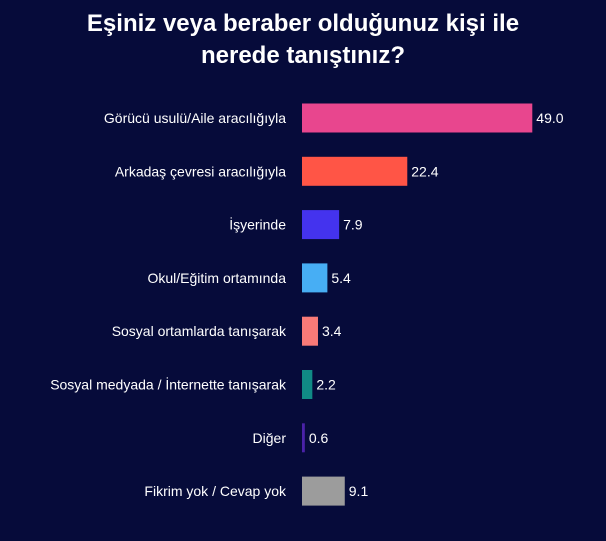 This screenshot has height=541, width=606. What do you see at coordinates (270, 438) in the screenshot?
I see `category-label: Diğer` at bounding box center [270, 438].